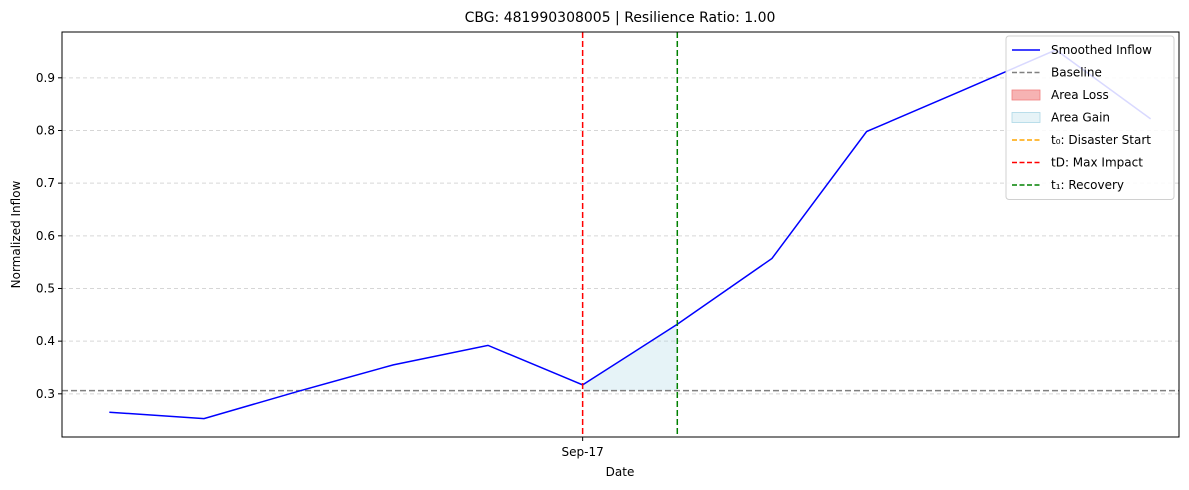  I want to click on x-axis: Sep-17, so click(583, 448).